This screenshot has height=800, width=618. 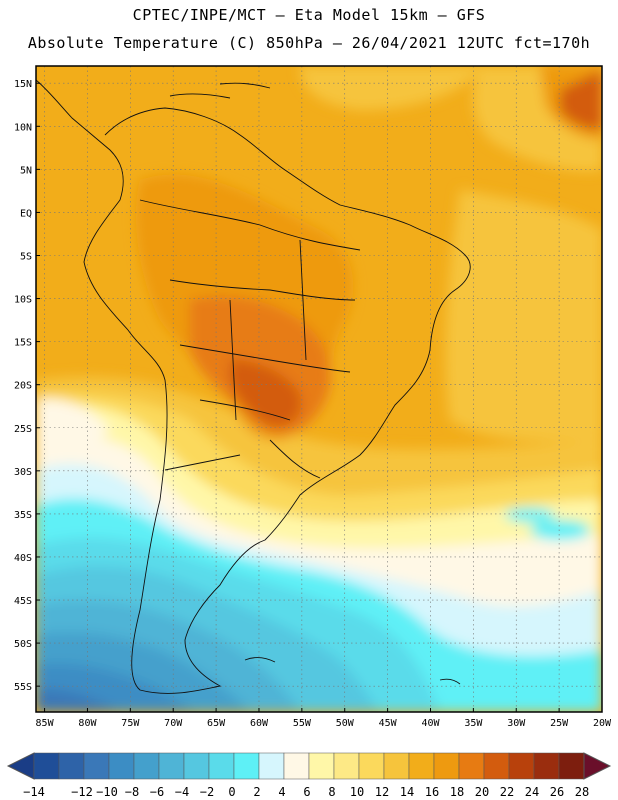 I want to click on colorbar-label: 10, so click(x=357, y=792).